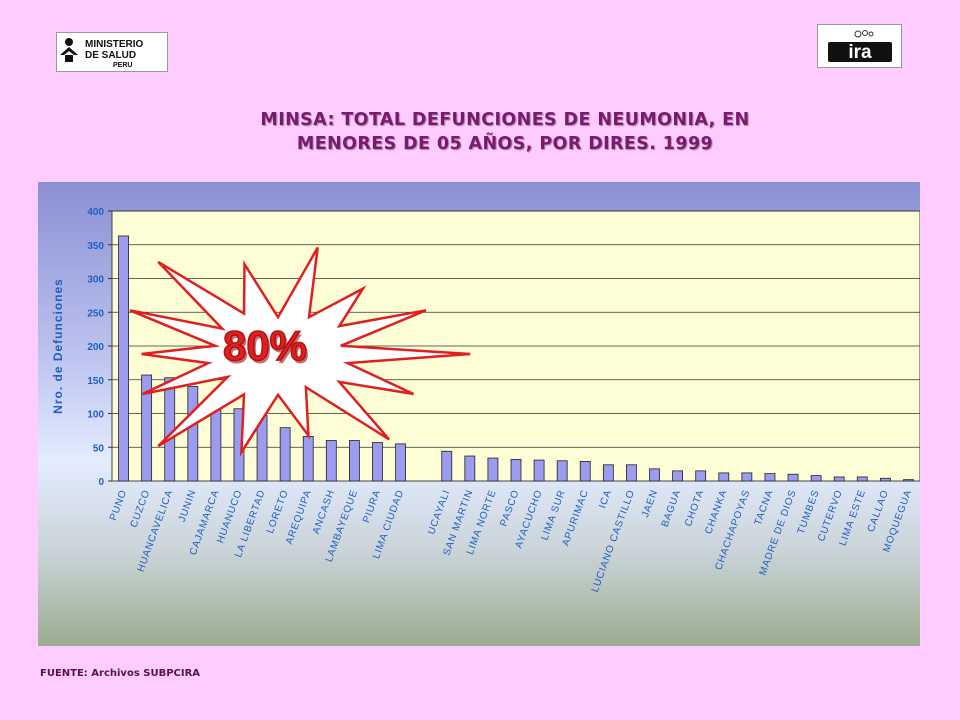  What do you see at coordinates (860, 52) in the screenshot?
I see `ira-logo-text: ira` at bounding box center [860, 52].